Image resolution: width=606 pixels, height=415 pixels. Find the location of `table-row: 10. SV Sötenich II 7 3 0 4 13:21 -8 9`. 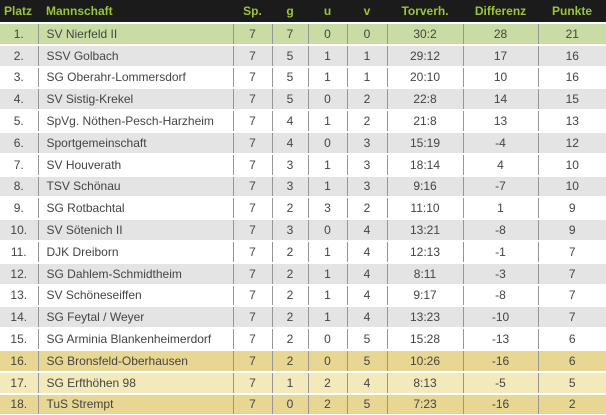

table-row: 10. SV Sötenich II 7 3 0 4 13:21 -8 9 is located at coordinates (303, 229).